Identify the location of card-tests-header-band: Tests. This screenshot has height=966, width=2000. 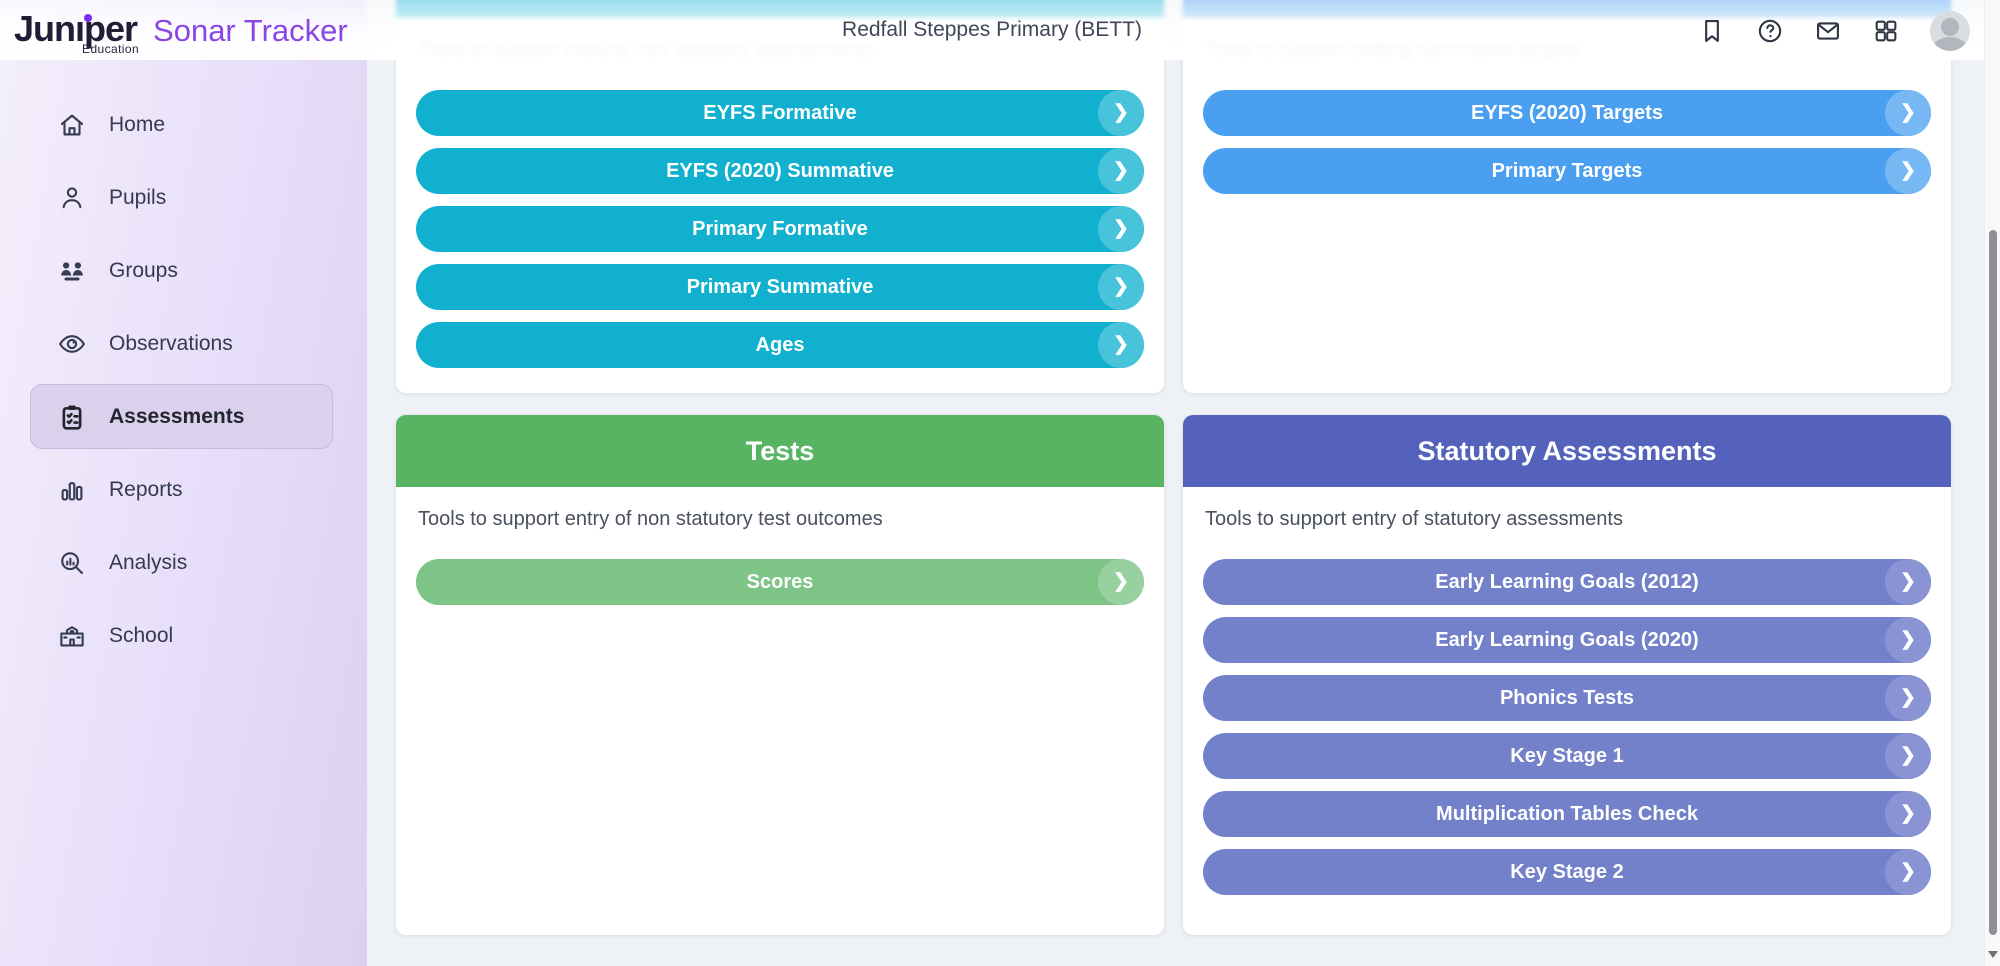
(780, 451).